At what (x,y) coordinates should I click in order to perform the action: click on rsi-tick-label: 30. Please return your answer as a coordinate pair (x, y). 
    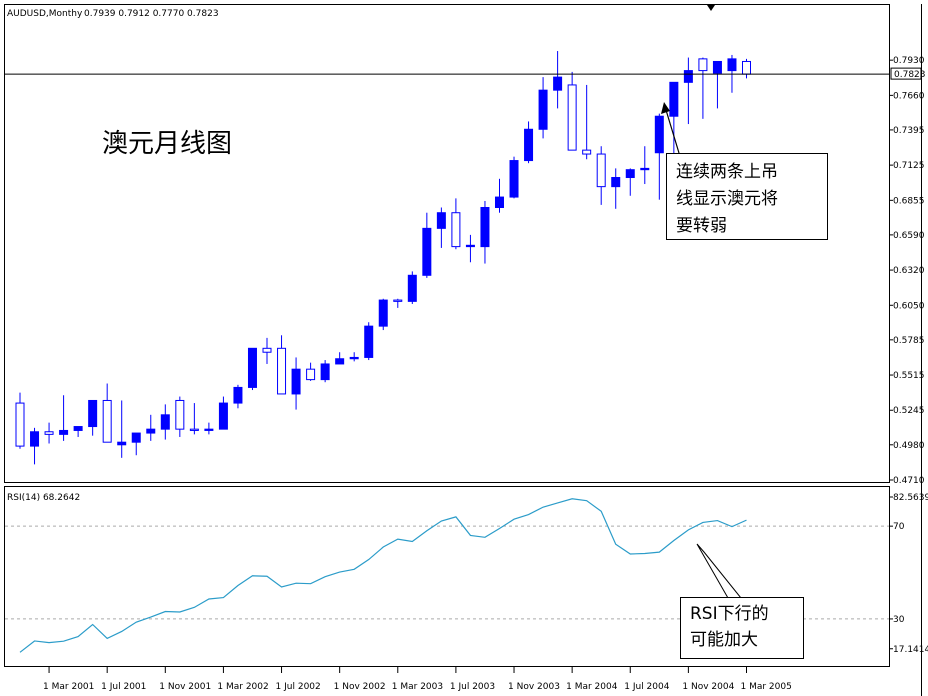
    Looking at the image, I should click on (899, 620).